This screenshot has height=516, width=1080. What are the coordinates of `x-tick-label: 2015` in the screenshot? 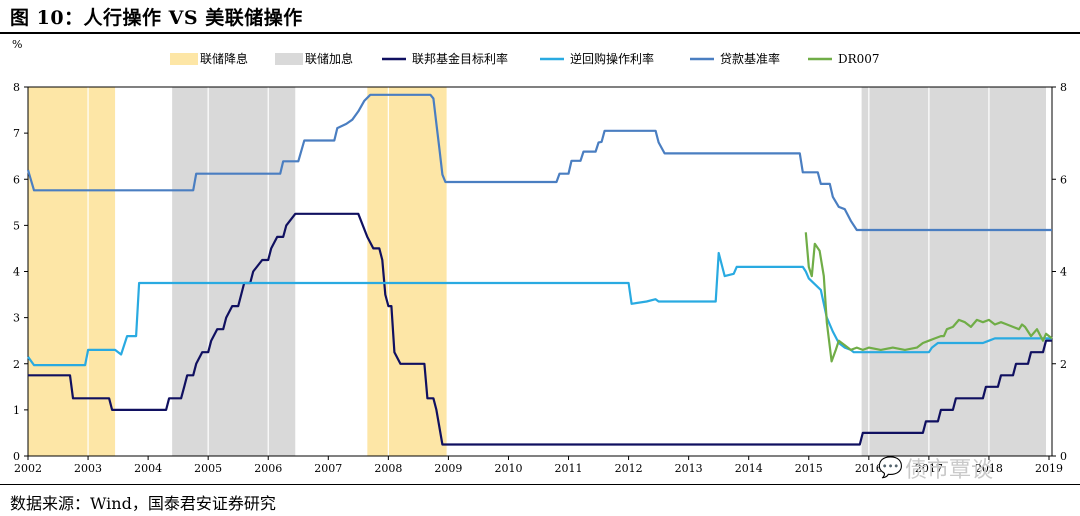 It's located at (809, 468).